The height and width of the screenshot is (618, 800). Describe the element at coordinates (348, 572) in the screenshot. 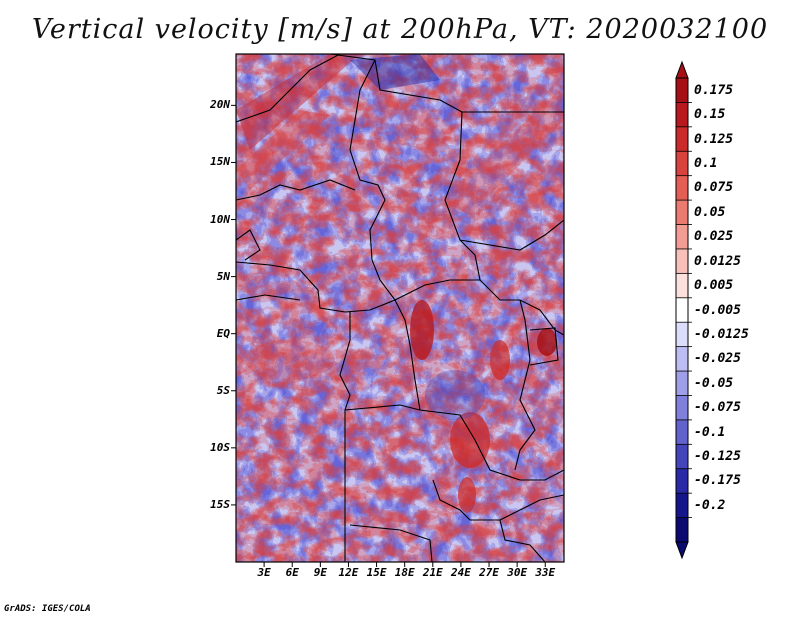

I see `lon-tick-label: 12E` at that location.